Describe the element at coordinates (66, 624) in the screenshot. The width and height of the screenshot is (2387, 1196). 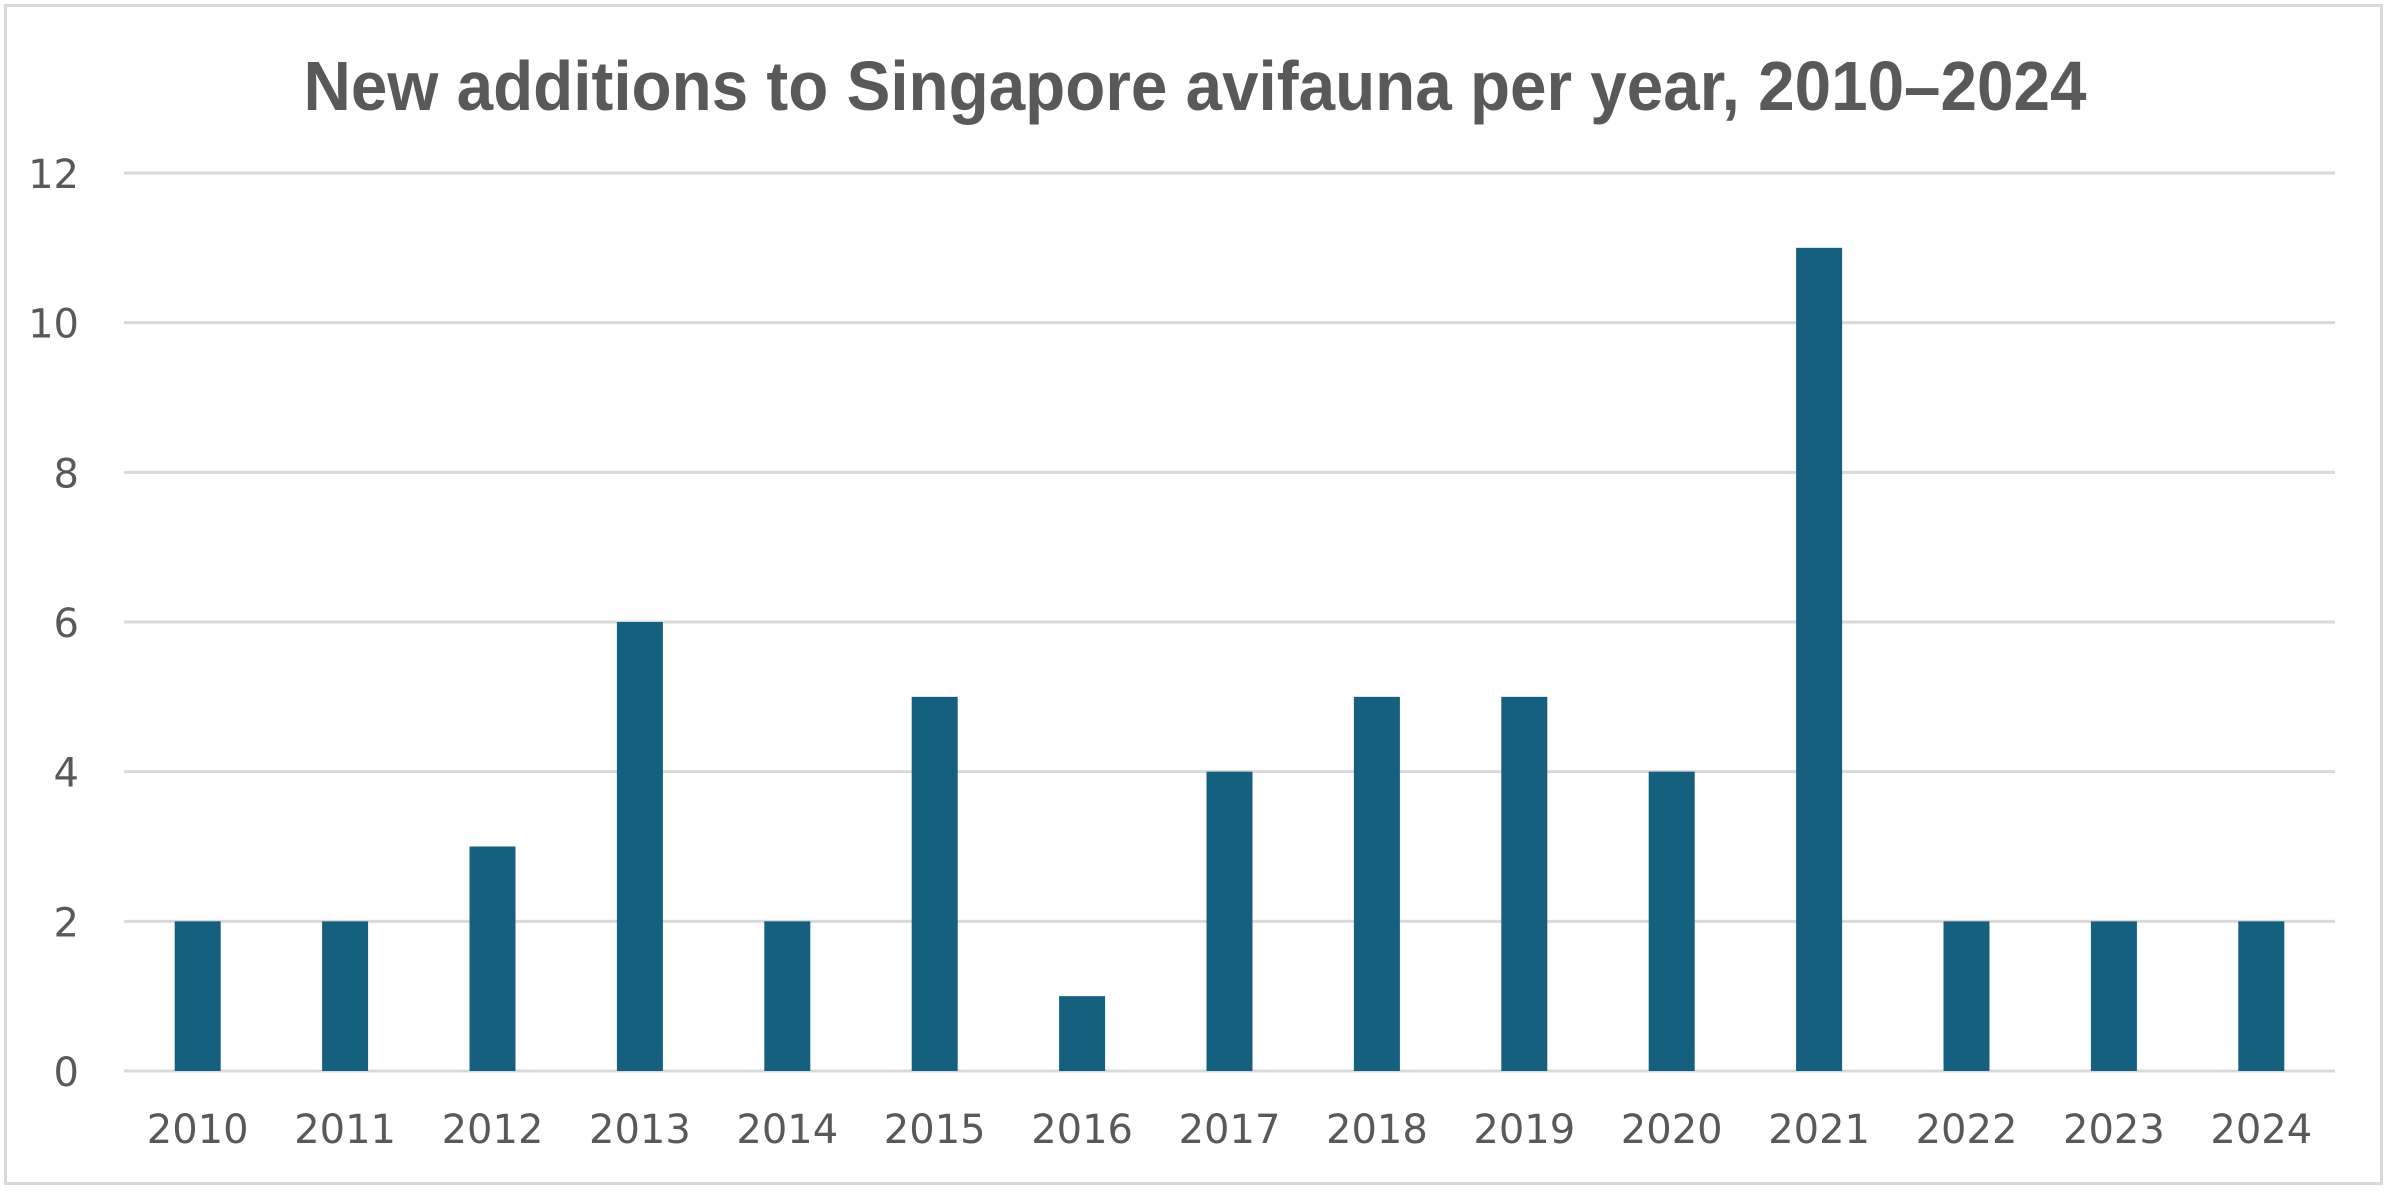
I see `y-tick-label: 6` at that location.